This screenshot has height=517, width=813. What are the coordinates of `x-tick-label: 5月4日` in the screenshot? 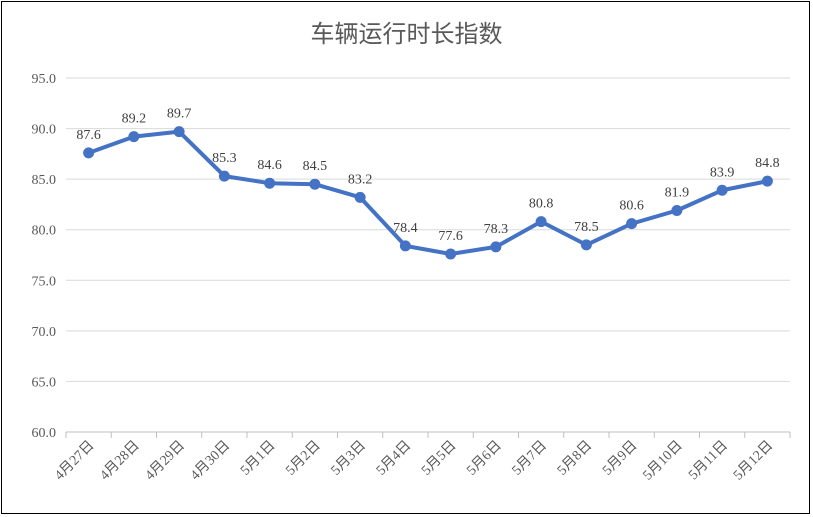 It's located at (393, 458).